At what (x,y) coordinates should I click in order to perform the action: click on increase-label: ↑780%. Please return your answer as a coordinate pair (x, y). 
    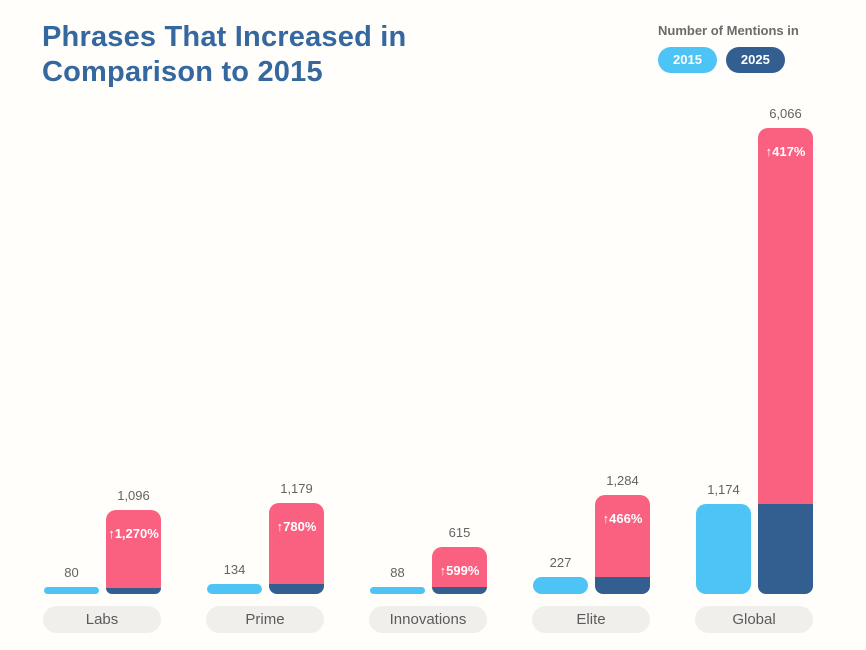
    Looking at the image, I should click on (296, 526).